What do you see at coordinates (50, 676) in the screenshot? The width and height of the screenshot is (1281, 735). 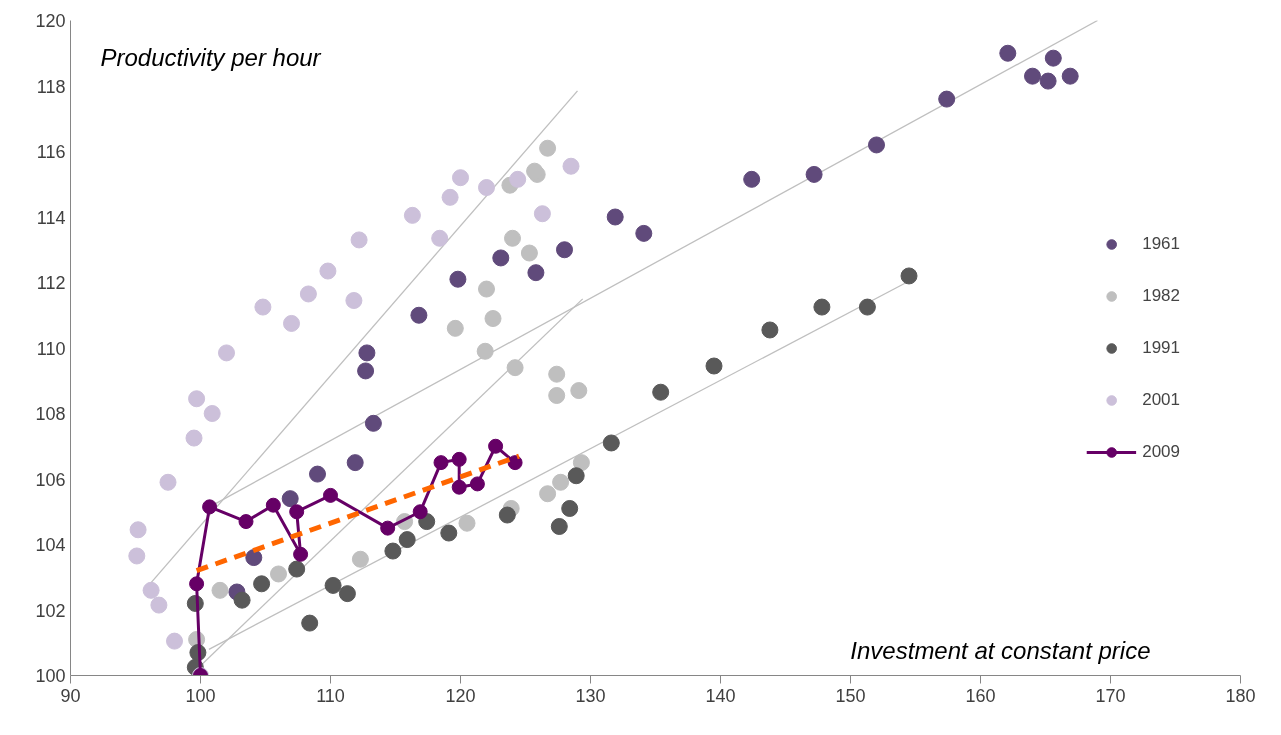 I see `y-tick-label: 100` at bounding box center [50, 676].